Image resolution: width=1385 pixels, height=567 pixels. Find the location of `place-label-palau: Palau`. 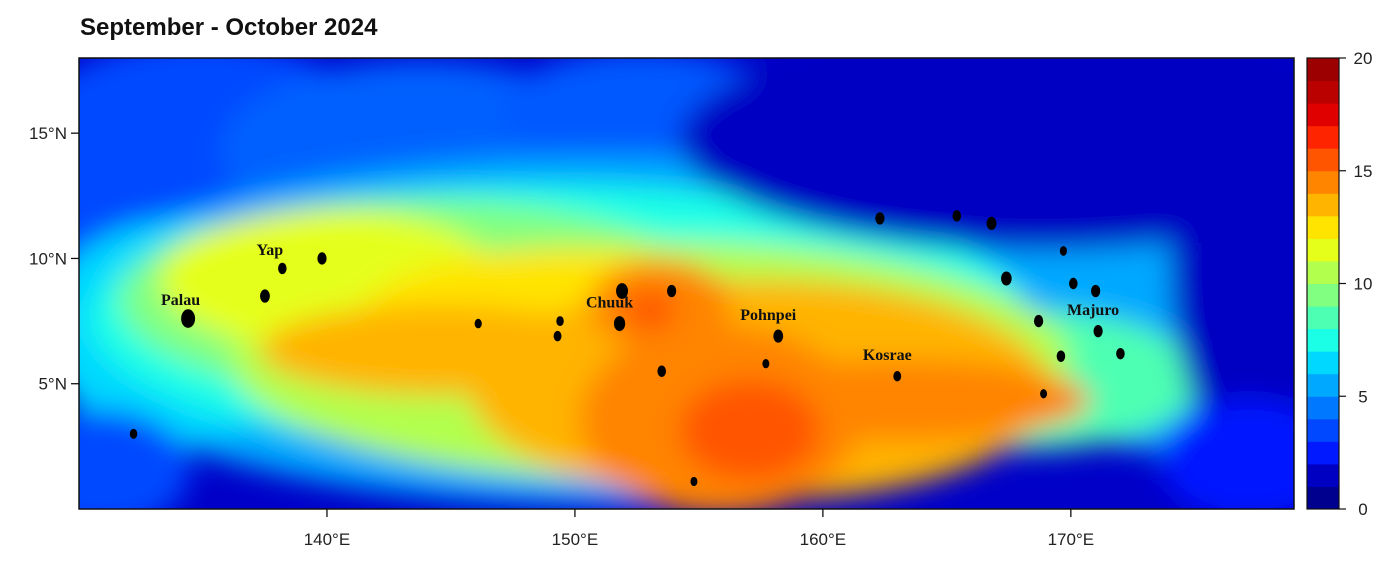

place-label-palau: Palau is located at coordinates (180, 300).